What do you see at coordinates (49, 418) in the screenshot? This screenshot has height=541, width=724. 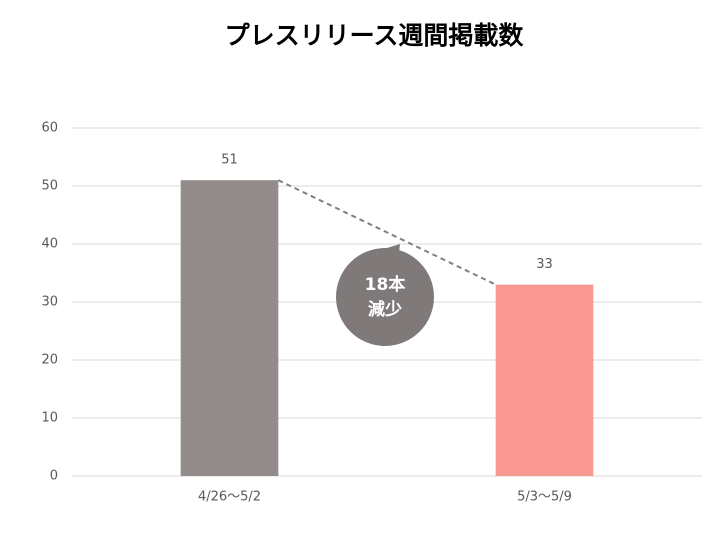 I see `y-tick-label: 10` at bounding box center [49, 418].